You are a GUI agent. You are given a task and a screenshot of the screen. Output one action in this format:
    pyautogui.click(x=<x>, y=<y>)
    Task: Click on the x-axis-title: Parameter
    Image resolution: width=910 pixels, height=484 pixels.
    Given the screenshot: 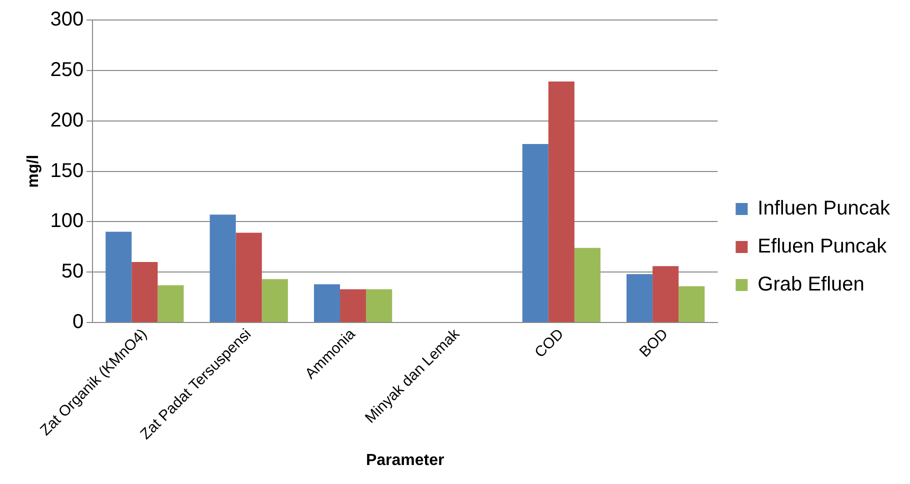 What is the action you would take?
    pyautogui.click(x=405, y=460)
    